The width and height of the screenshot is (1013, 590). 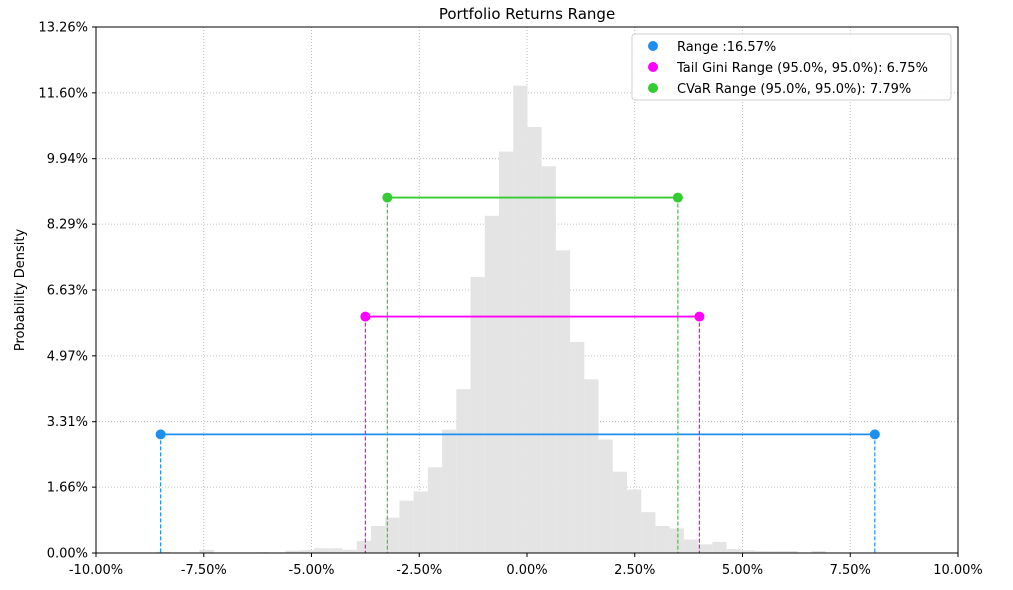 I want to click on y-axis-label: Probability Density, so click(x=20, y=290).